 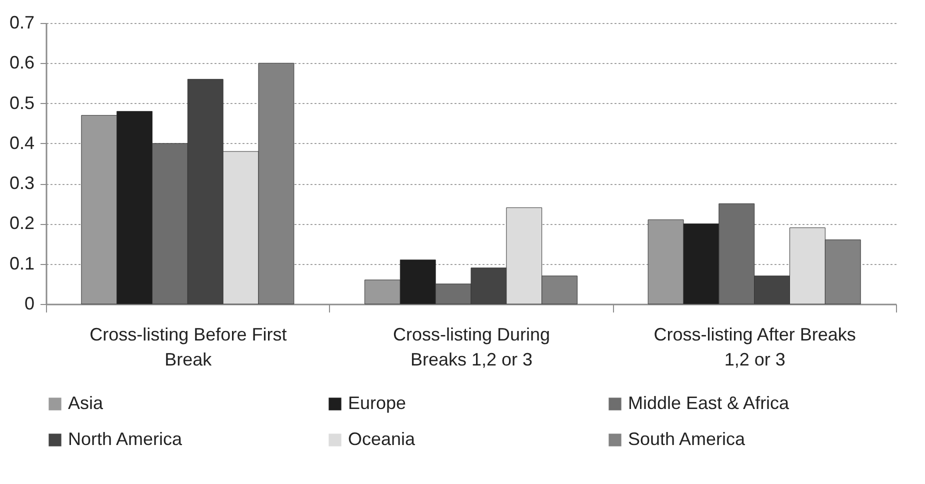 What do you see at coordinates (21, 142) in the screenshot?
I see `y-tick-label: 0.4` at bounding box center [21, 142].